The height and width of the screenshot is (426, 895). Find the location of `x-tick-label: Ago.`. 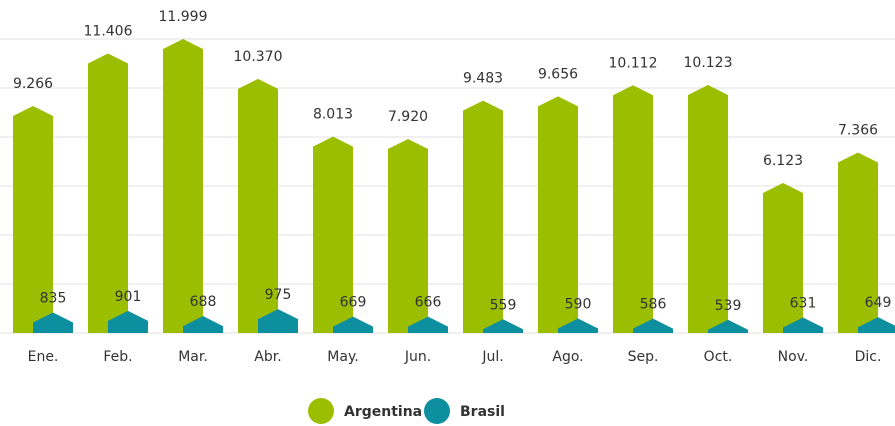

x-tick-label: Ago. is located at coordinates (567, 357).